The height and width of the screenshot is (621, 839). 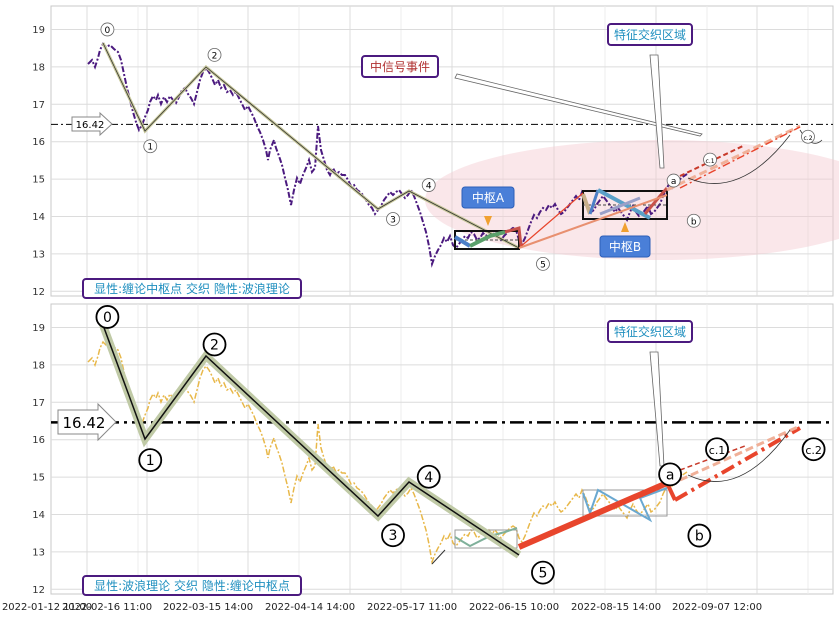 What do you see at coordinates (594, 202) in the screenshot?
I see `top-zone-b-stroke-b` at bounding box center [594, 202].